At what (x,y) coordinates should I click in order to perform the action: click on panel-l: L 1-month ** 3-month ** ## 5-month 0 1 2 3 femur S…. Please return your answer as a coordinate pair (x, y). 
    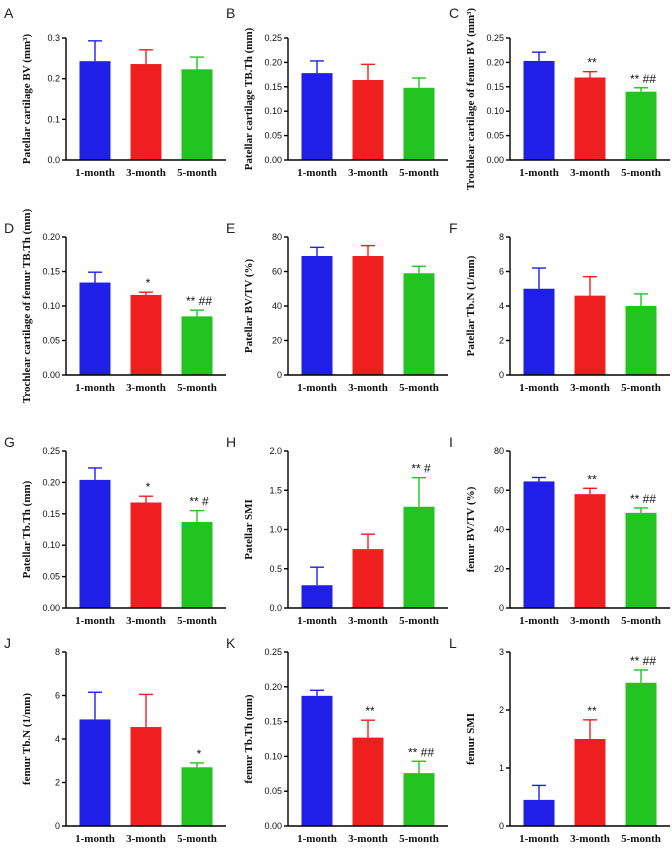
    Looking at the image, I should click on (559, 740).